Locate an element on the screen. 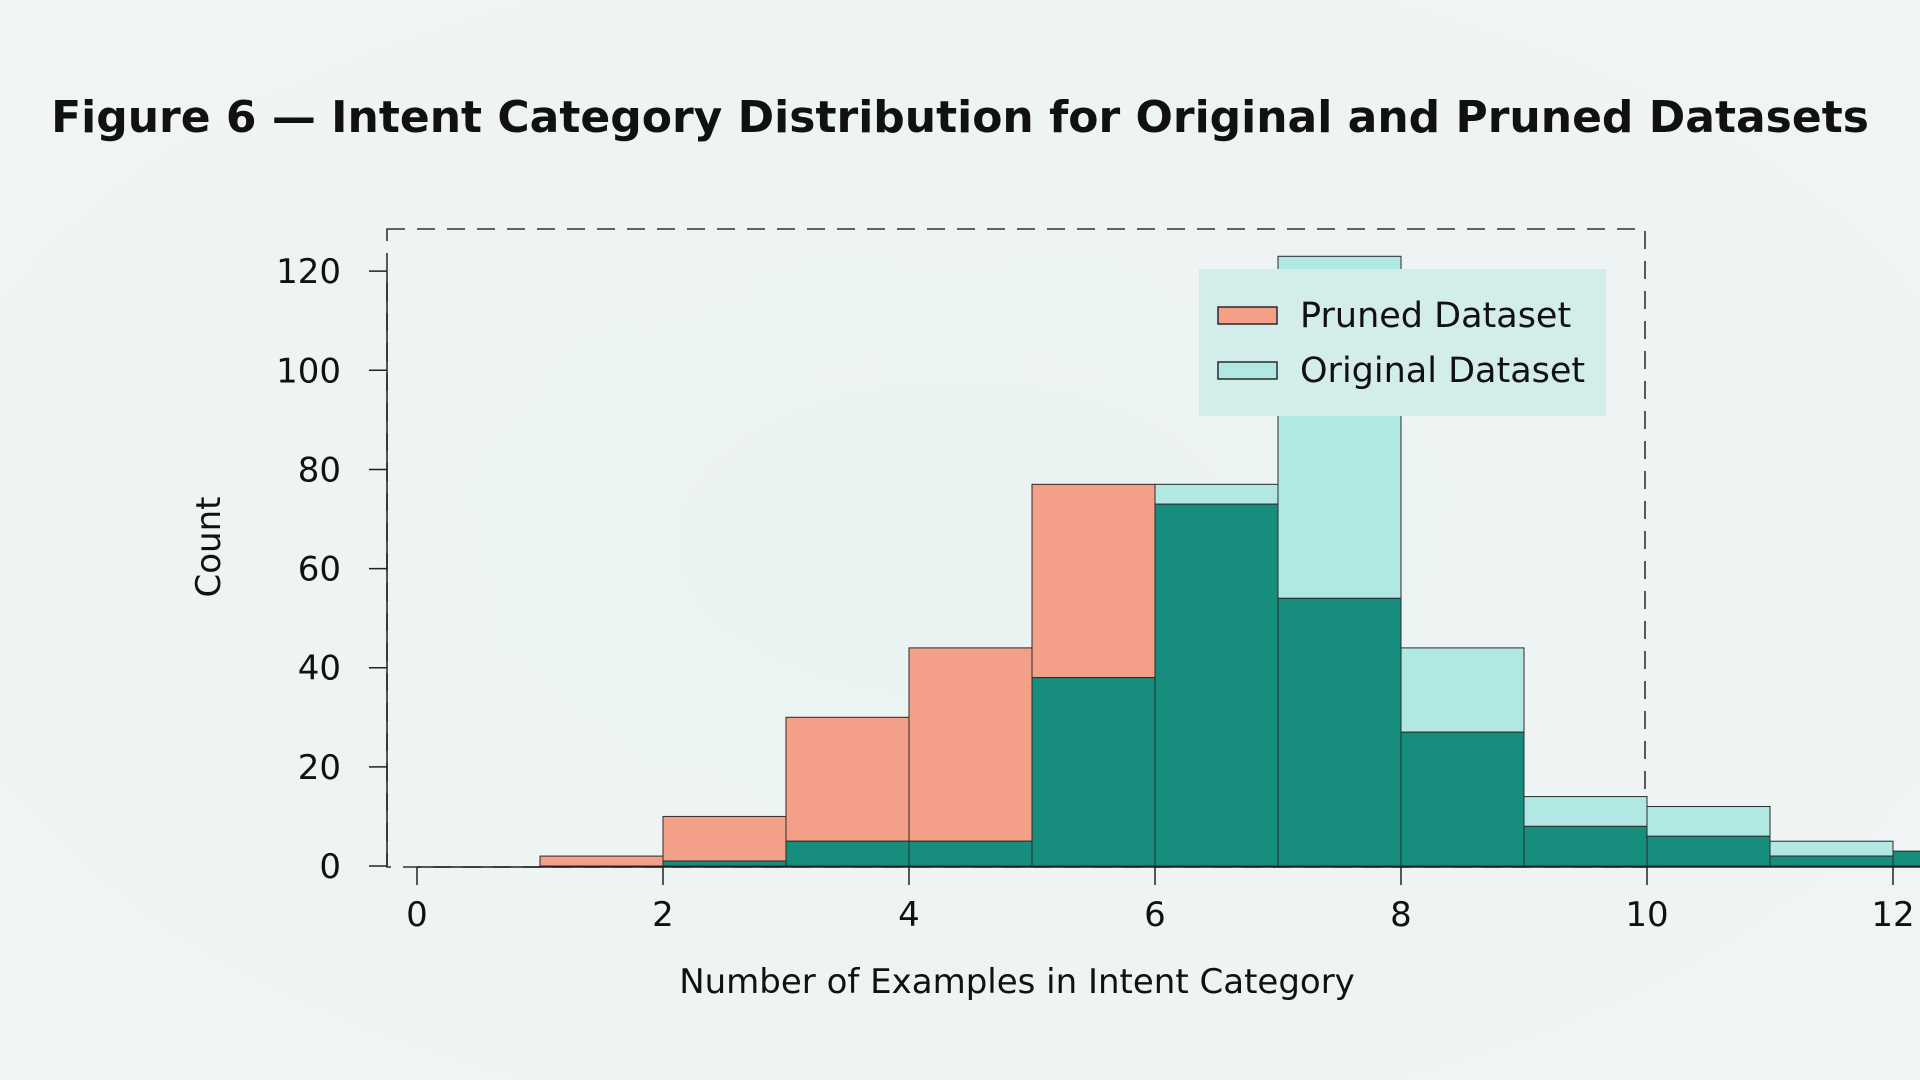 This screenshot has height=1080, width=1920. x-tick-label: 8 is located at coordinates (1401, 915).